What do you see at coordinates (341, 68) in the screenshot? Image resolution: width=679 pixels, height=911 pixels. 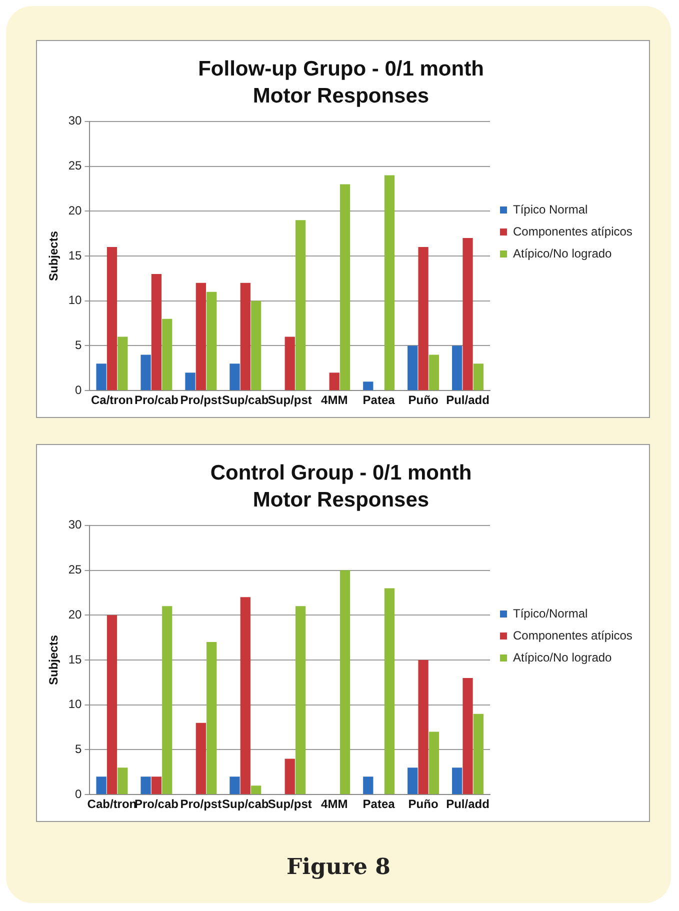 I see `chart-title: Follow-up Grupo - 0/1 month` at bounding box center [341, 68].